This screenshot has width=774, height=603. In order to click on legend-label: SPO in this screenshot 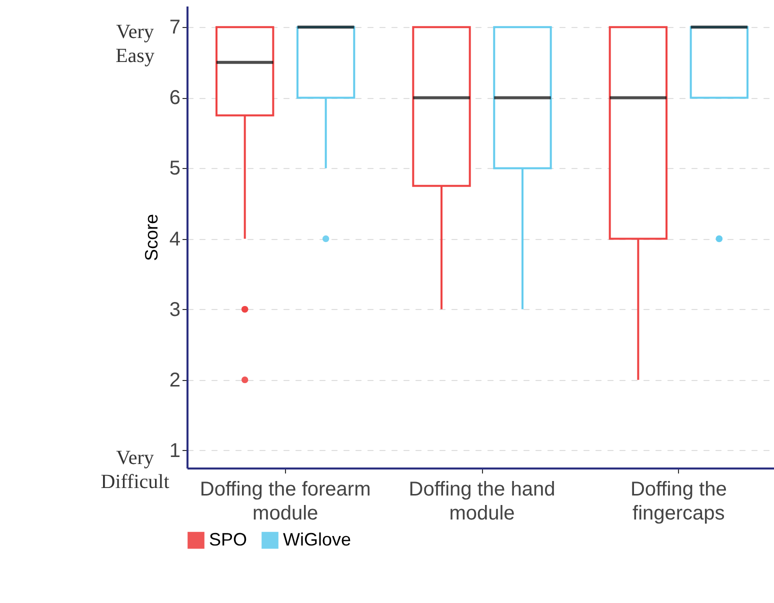, I will do `click(228, 539)`.